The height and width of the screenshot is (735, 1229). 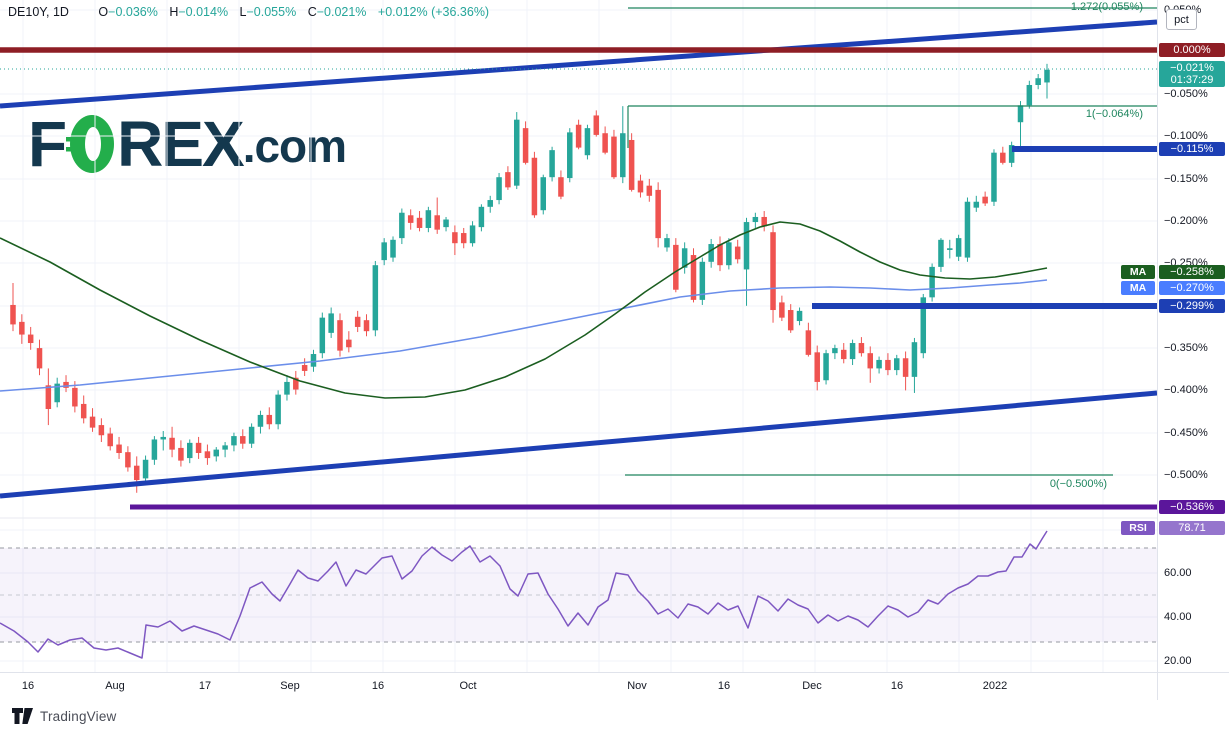 I want to click on price-axis-tick: −0.450%, so click(x=1186, y=433).